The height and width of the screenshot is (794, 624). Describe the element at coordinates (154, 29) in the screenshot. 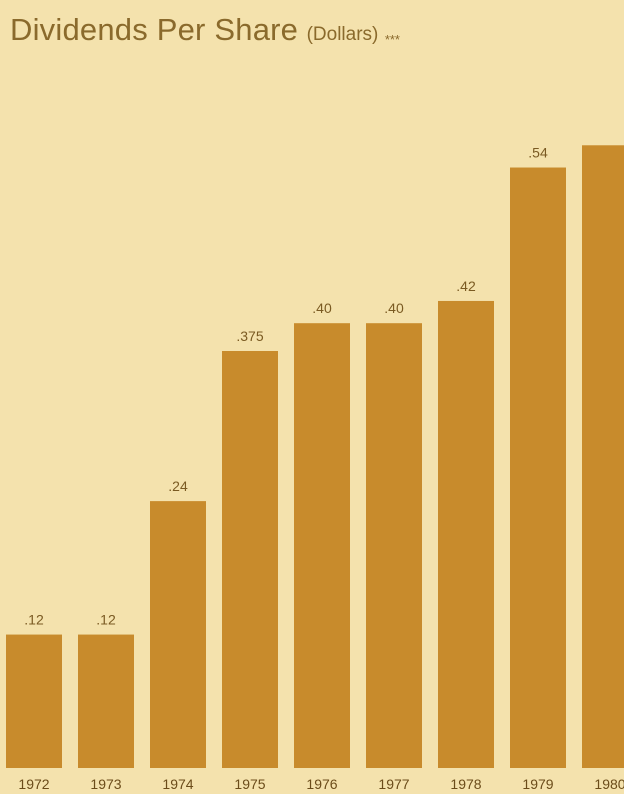

I see `chart-title: Dividends Per Share` at that location.